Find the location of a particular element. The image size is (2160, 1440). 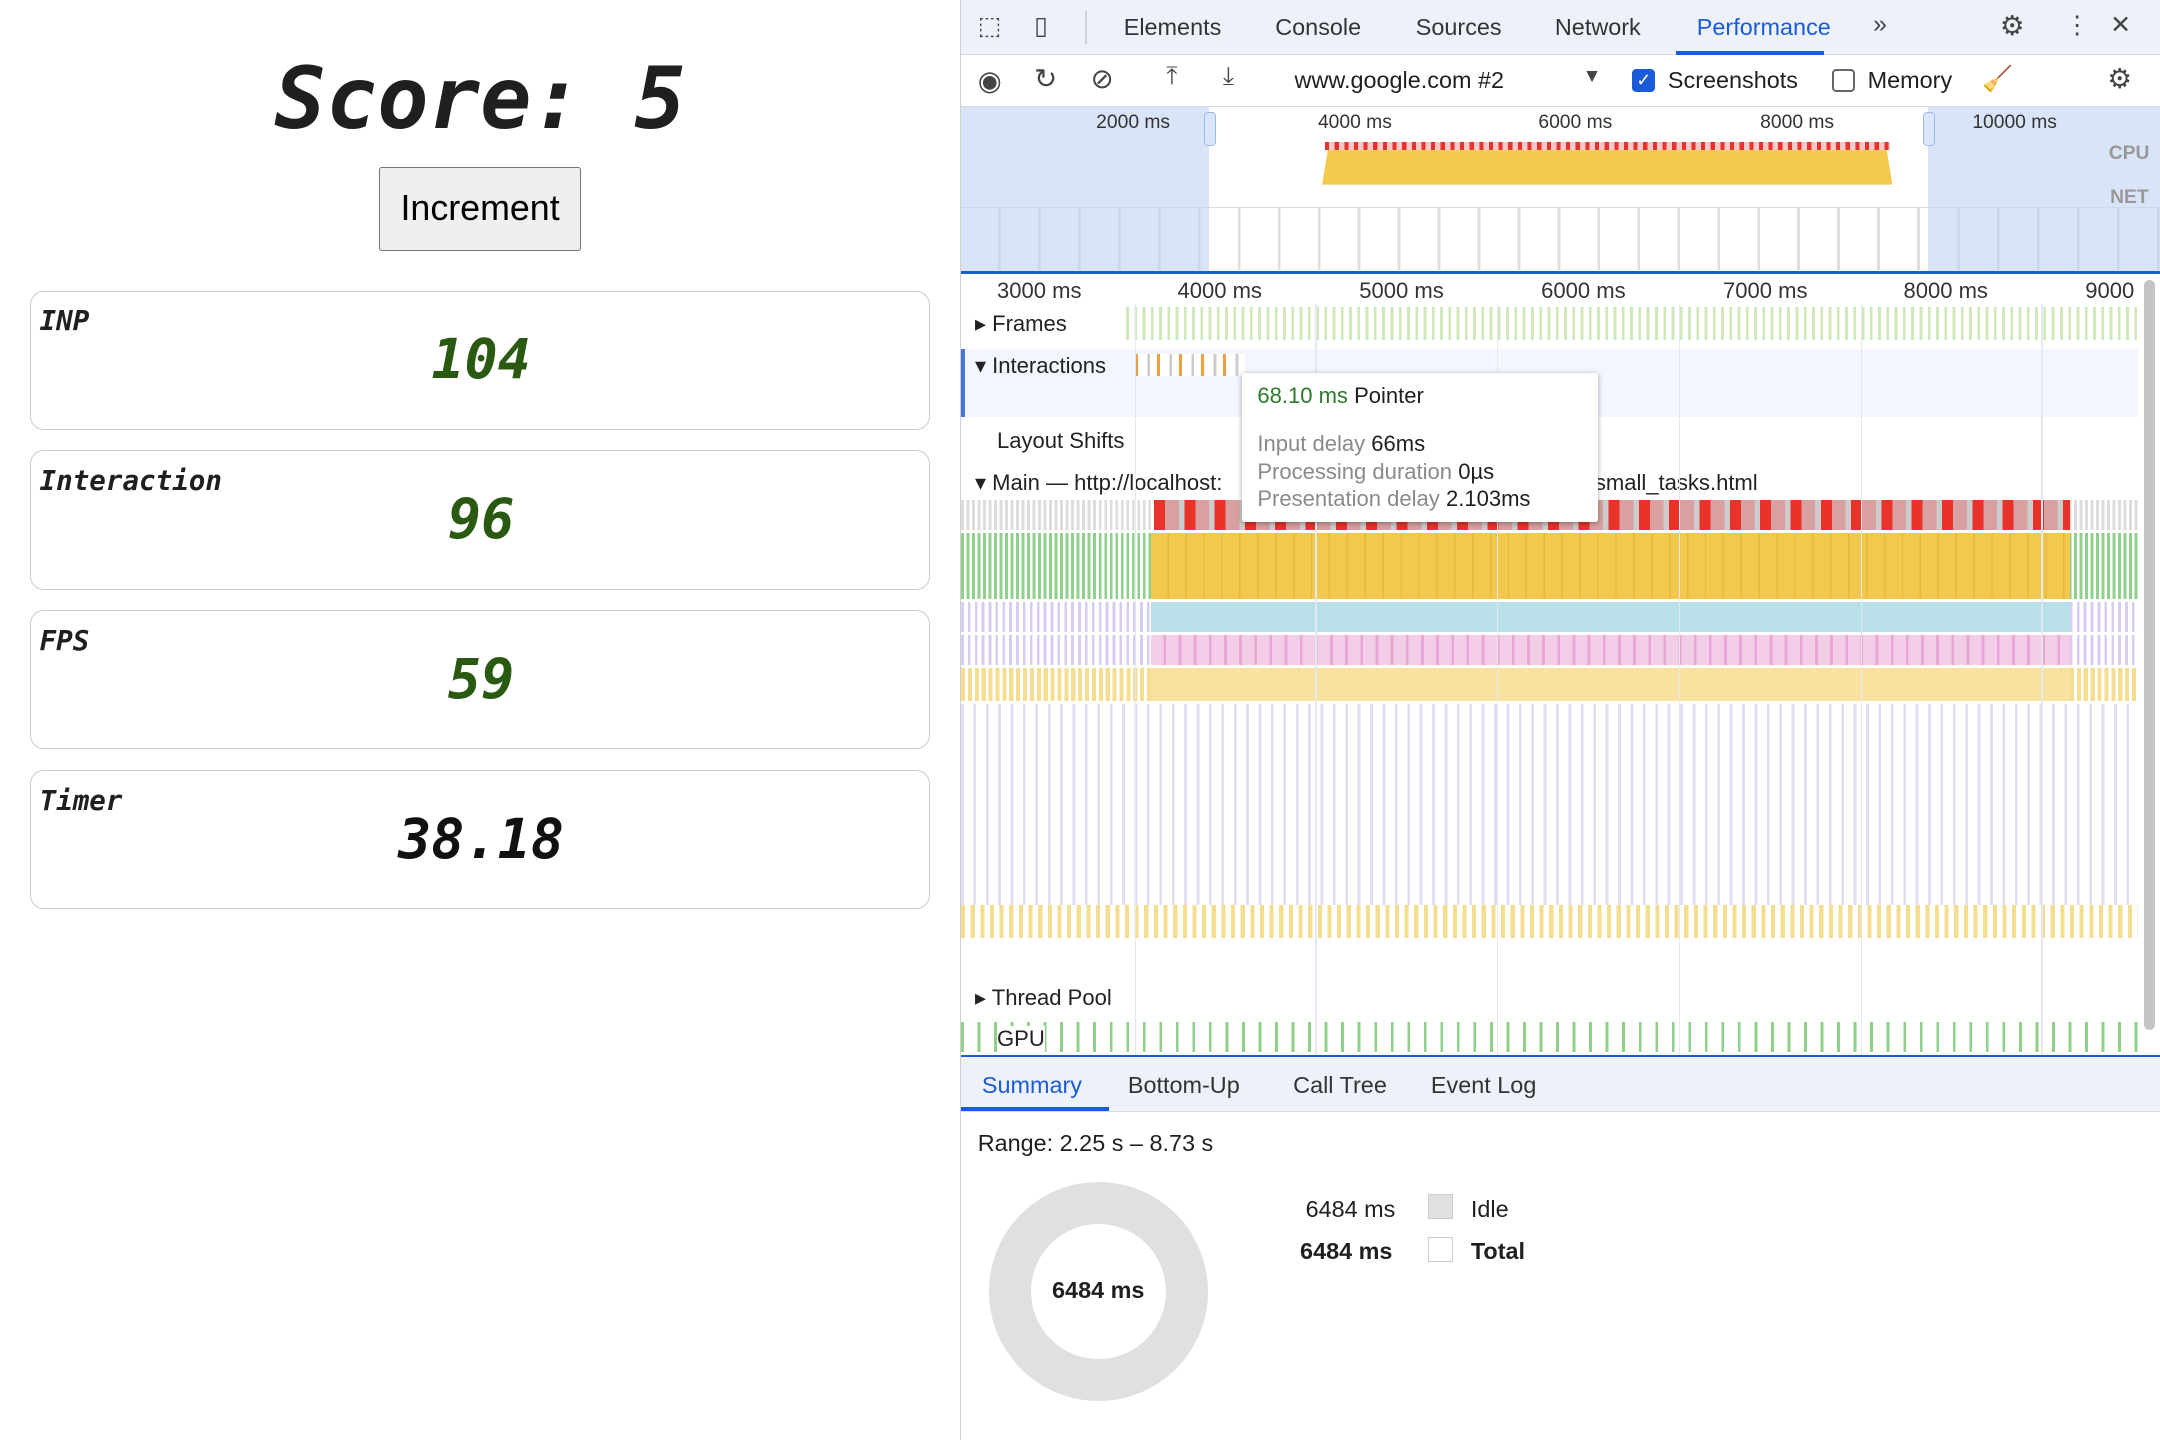

metric-card-timer: Timer 38.18 is located at coordinates (480, 840).